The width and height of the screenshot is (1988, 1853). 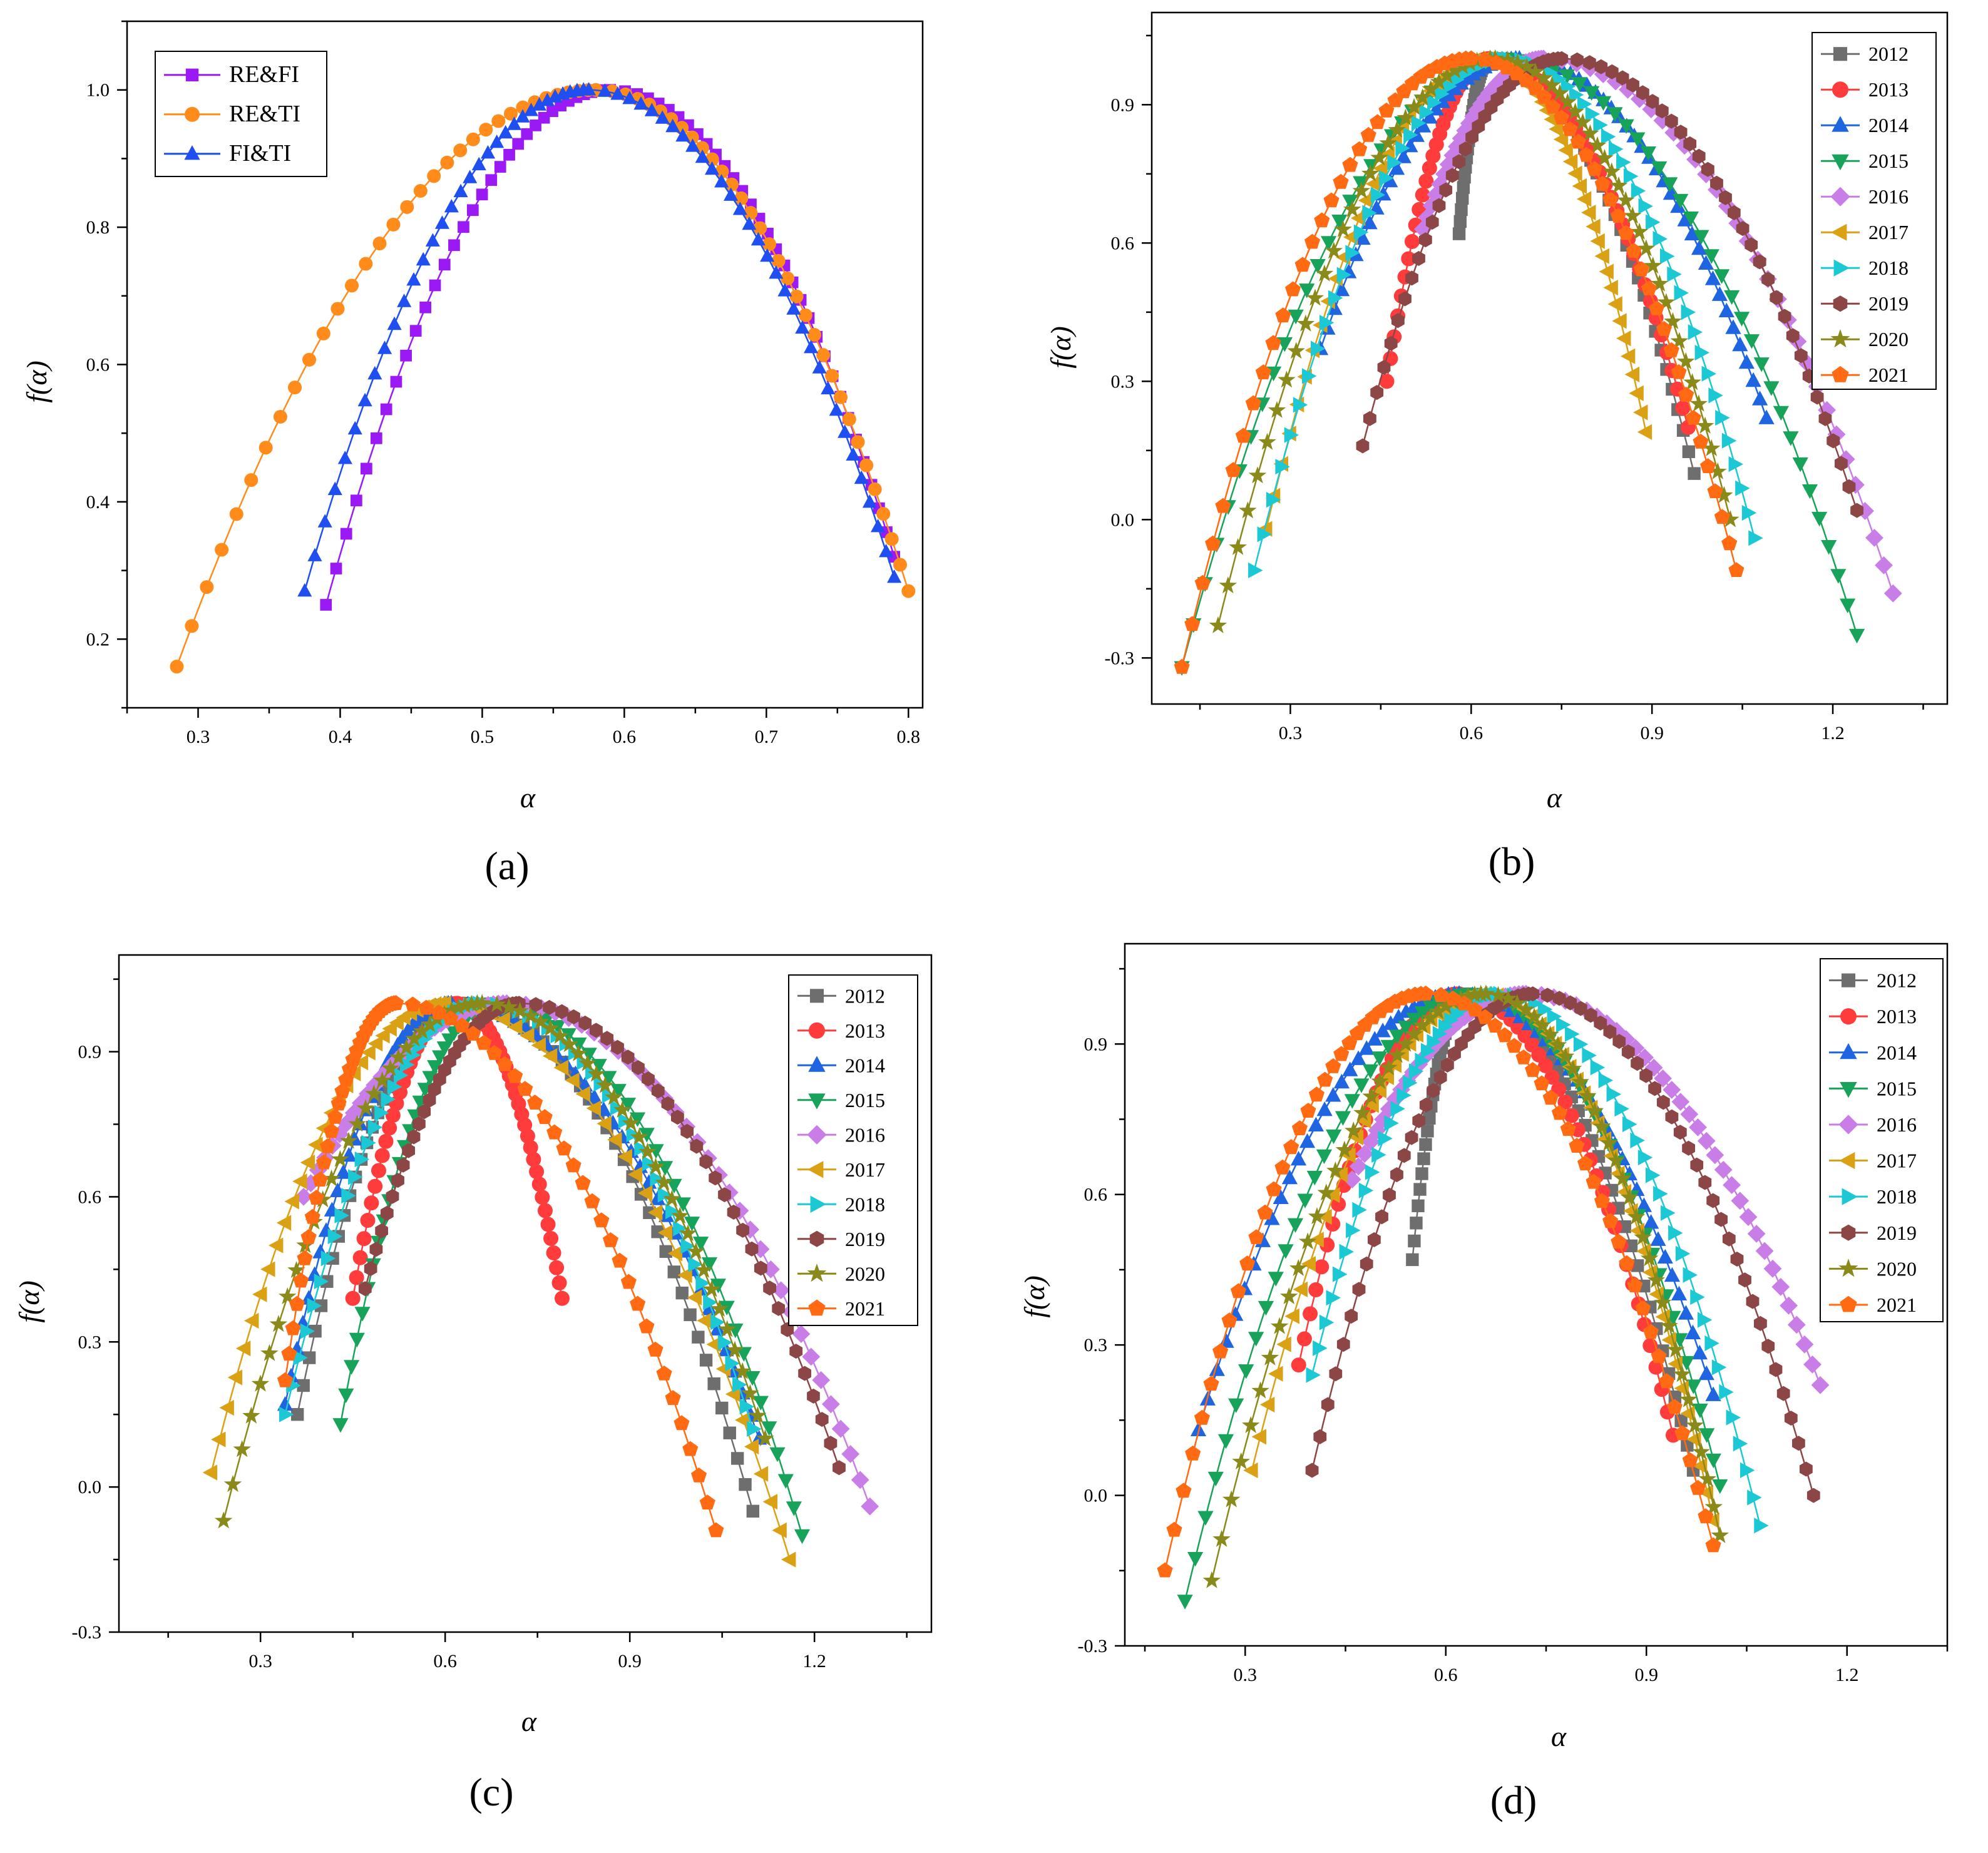 What do you see at coordinates (1847, 1675) in the screenshot?
I see `x-tick-label: 1.2` at bounding box center [1847, 1675].